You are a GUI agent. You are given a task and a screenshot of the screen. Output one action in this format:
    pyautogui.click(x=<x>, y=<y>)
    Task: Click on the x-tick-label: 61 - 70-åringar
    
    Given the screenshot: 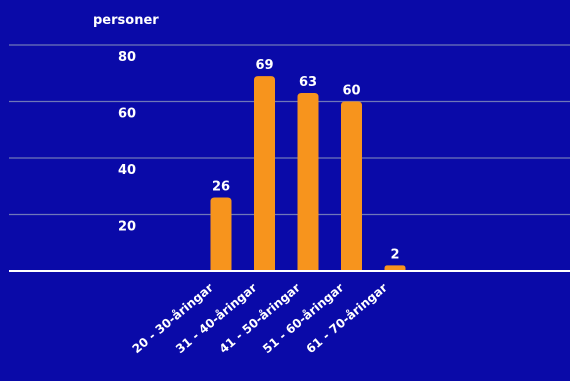 What is the action you would take?
    pyautogui.click(x=347, y=319)
    